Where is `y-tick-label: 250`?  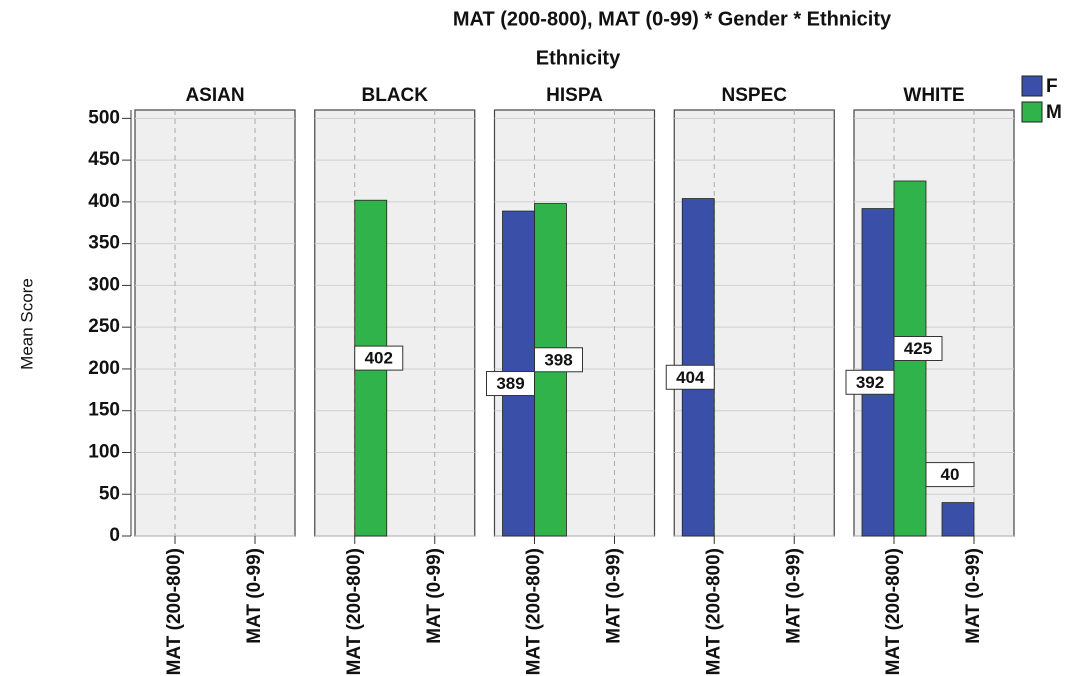
y-tick-label: 250 is located at coordinates (104, 326).